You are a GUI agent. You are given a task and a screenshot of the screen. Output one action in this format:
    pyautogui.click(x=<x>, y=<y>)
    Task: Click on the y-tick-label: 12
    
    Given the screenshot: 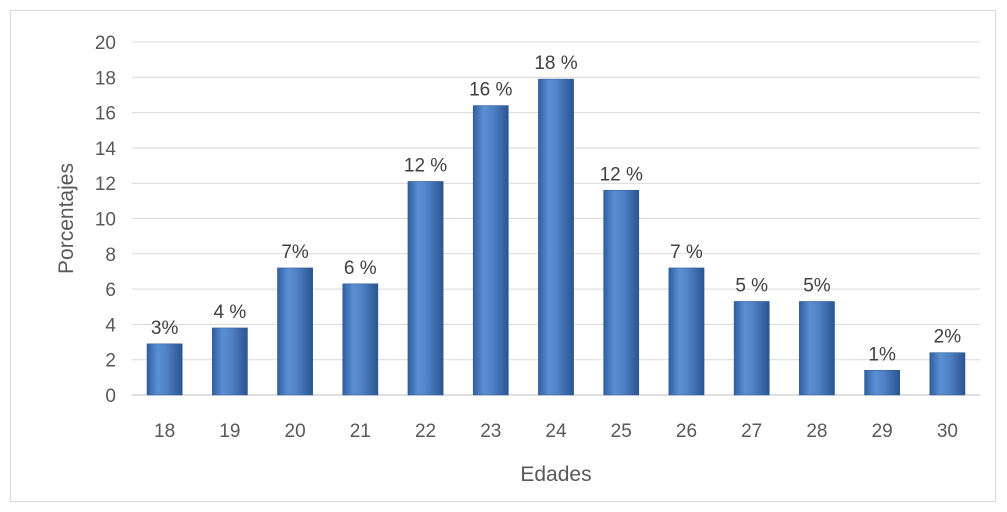 What is the action you would take?
    pyautogui.click(x=105, y=184)
    